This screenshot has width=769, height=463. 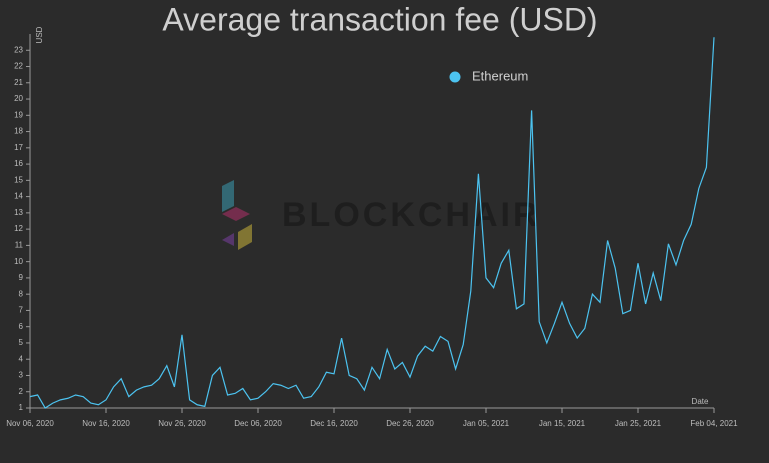 I want to click on y-tick-label: 19, so click(x=18, y=114).